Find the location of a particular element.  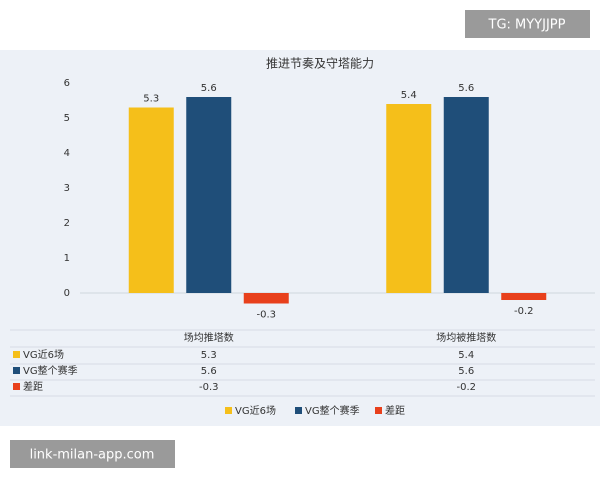

data-label: 5.3 is located at coordinates (151, 99).